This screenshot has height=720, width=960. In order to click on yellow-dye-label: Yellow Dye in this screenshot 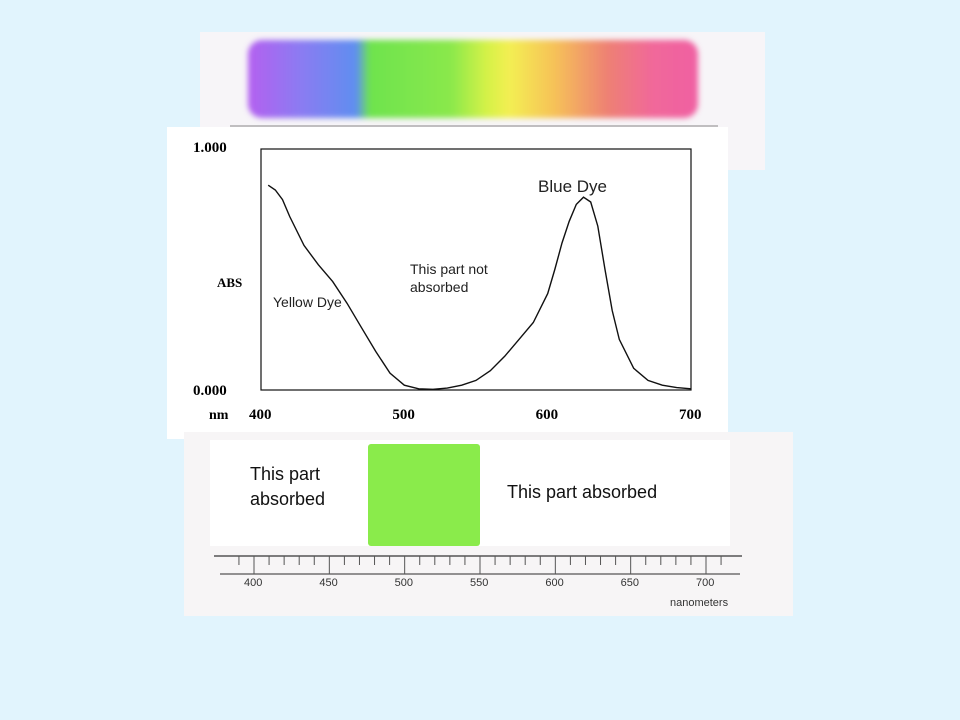, I will do `click(307, 302)`.